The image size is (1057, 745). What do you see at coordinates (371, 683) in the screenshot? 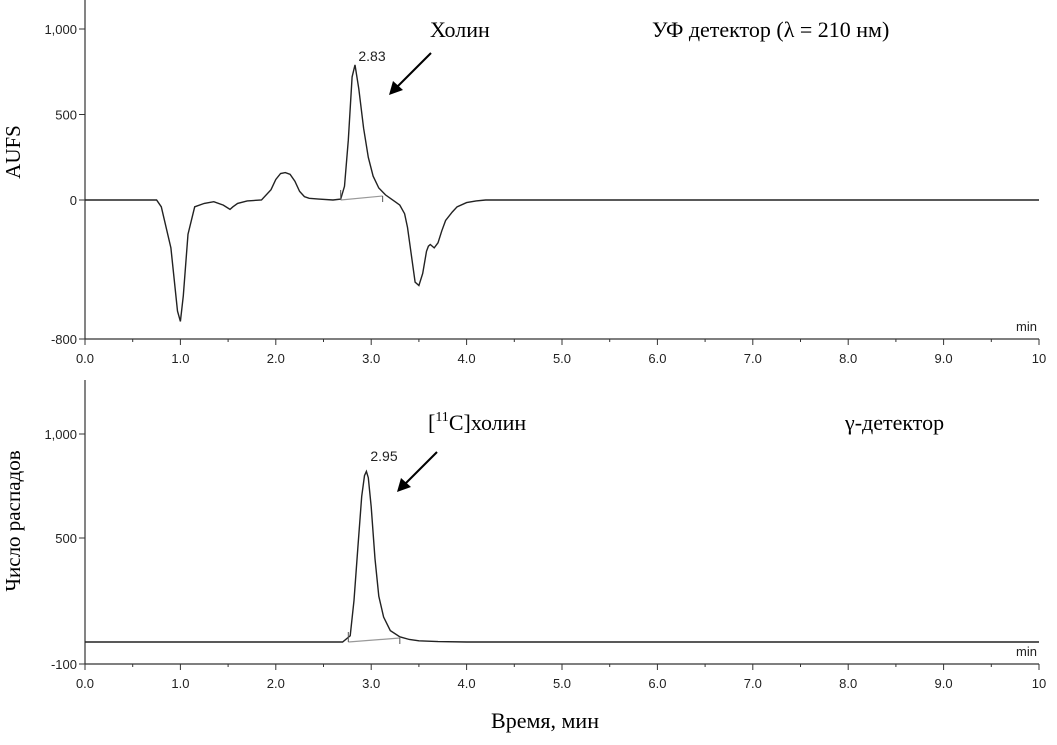
I see `gamma-x-tick-label: 3.0` at bounding box center [371, 683].